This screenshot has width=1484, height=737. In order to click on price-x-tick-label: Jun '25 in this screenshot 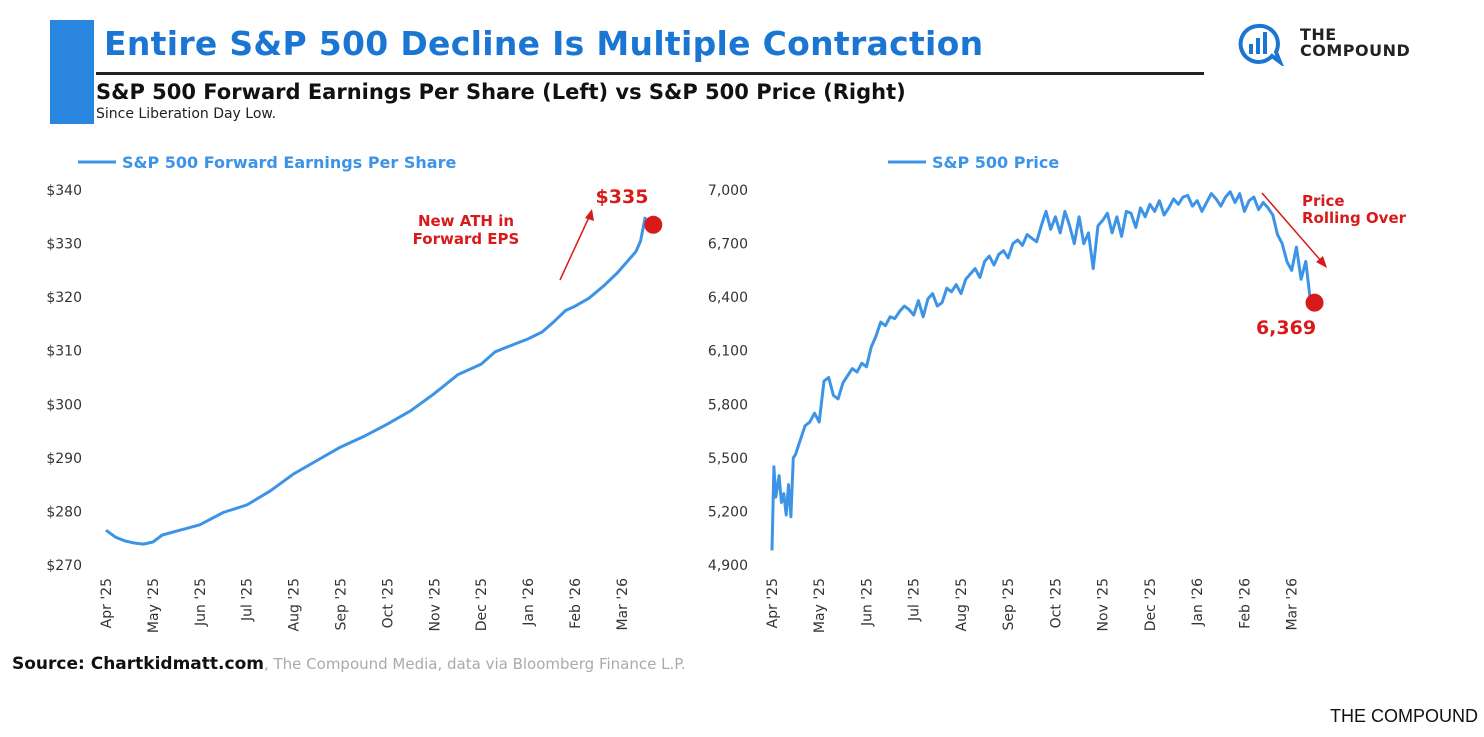, I will do `click(867, 602)`.